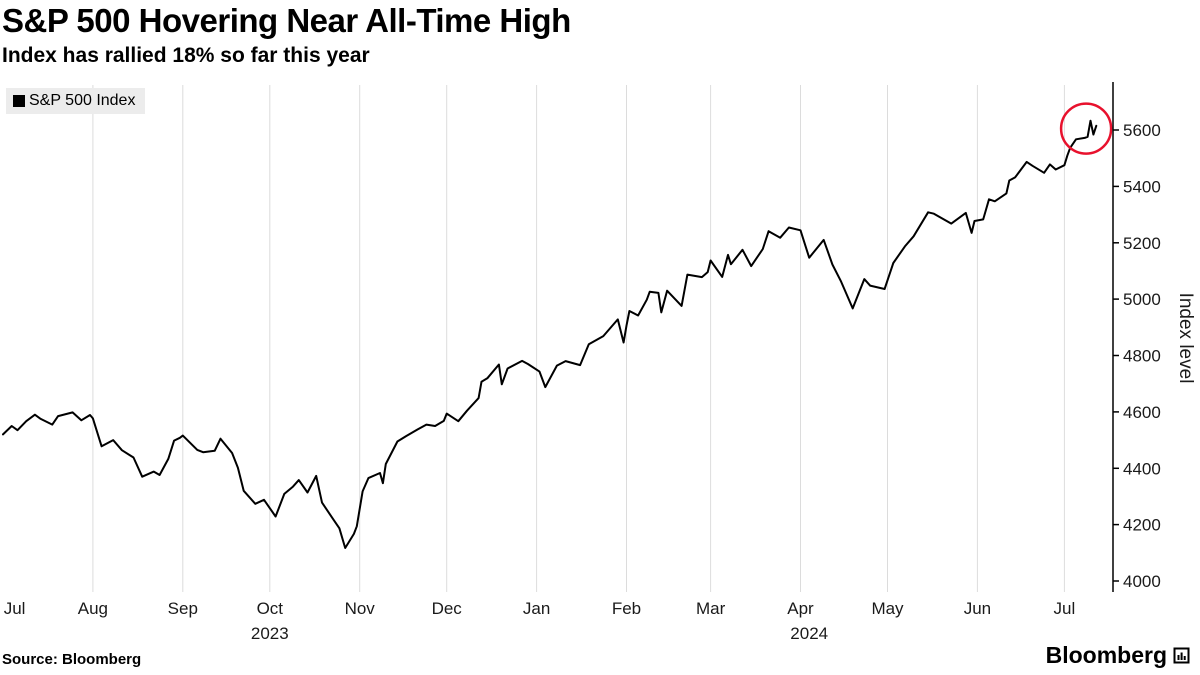 This screenshot has width=1200, height=675. Describe the element at coordinates (360, 608) in the screenshot. I see `x-tick-label: Nov` at that location.